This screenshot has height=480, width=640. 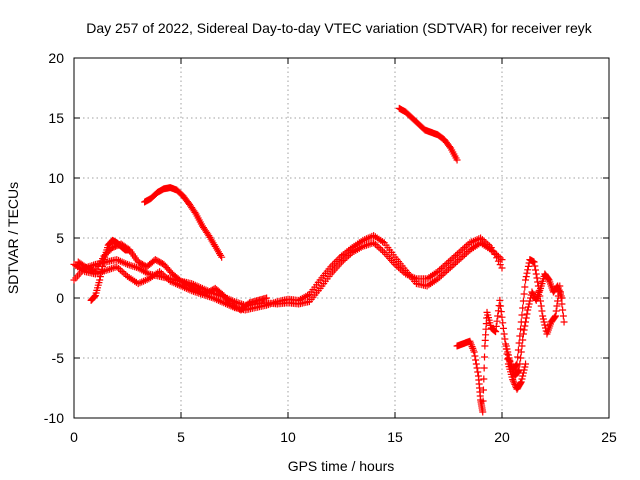 What do you see at coordinates (502, 437) in the screenshot?
I see `x-tick-label: 20` at bounding box center [502, 437].